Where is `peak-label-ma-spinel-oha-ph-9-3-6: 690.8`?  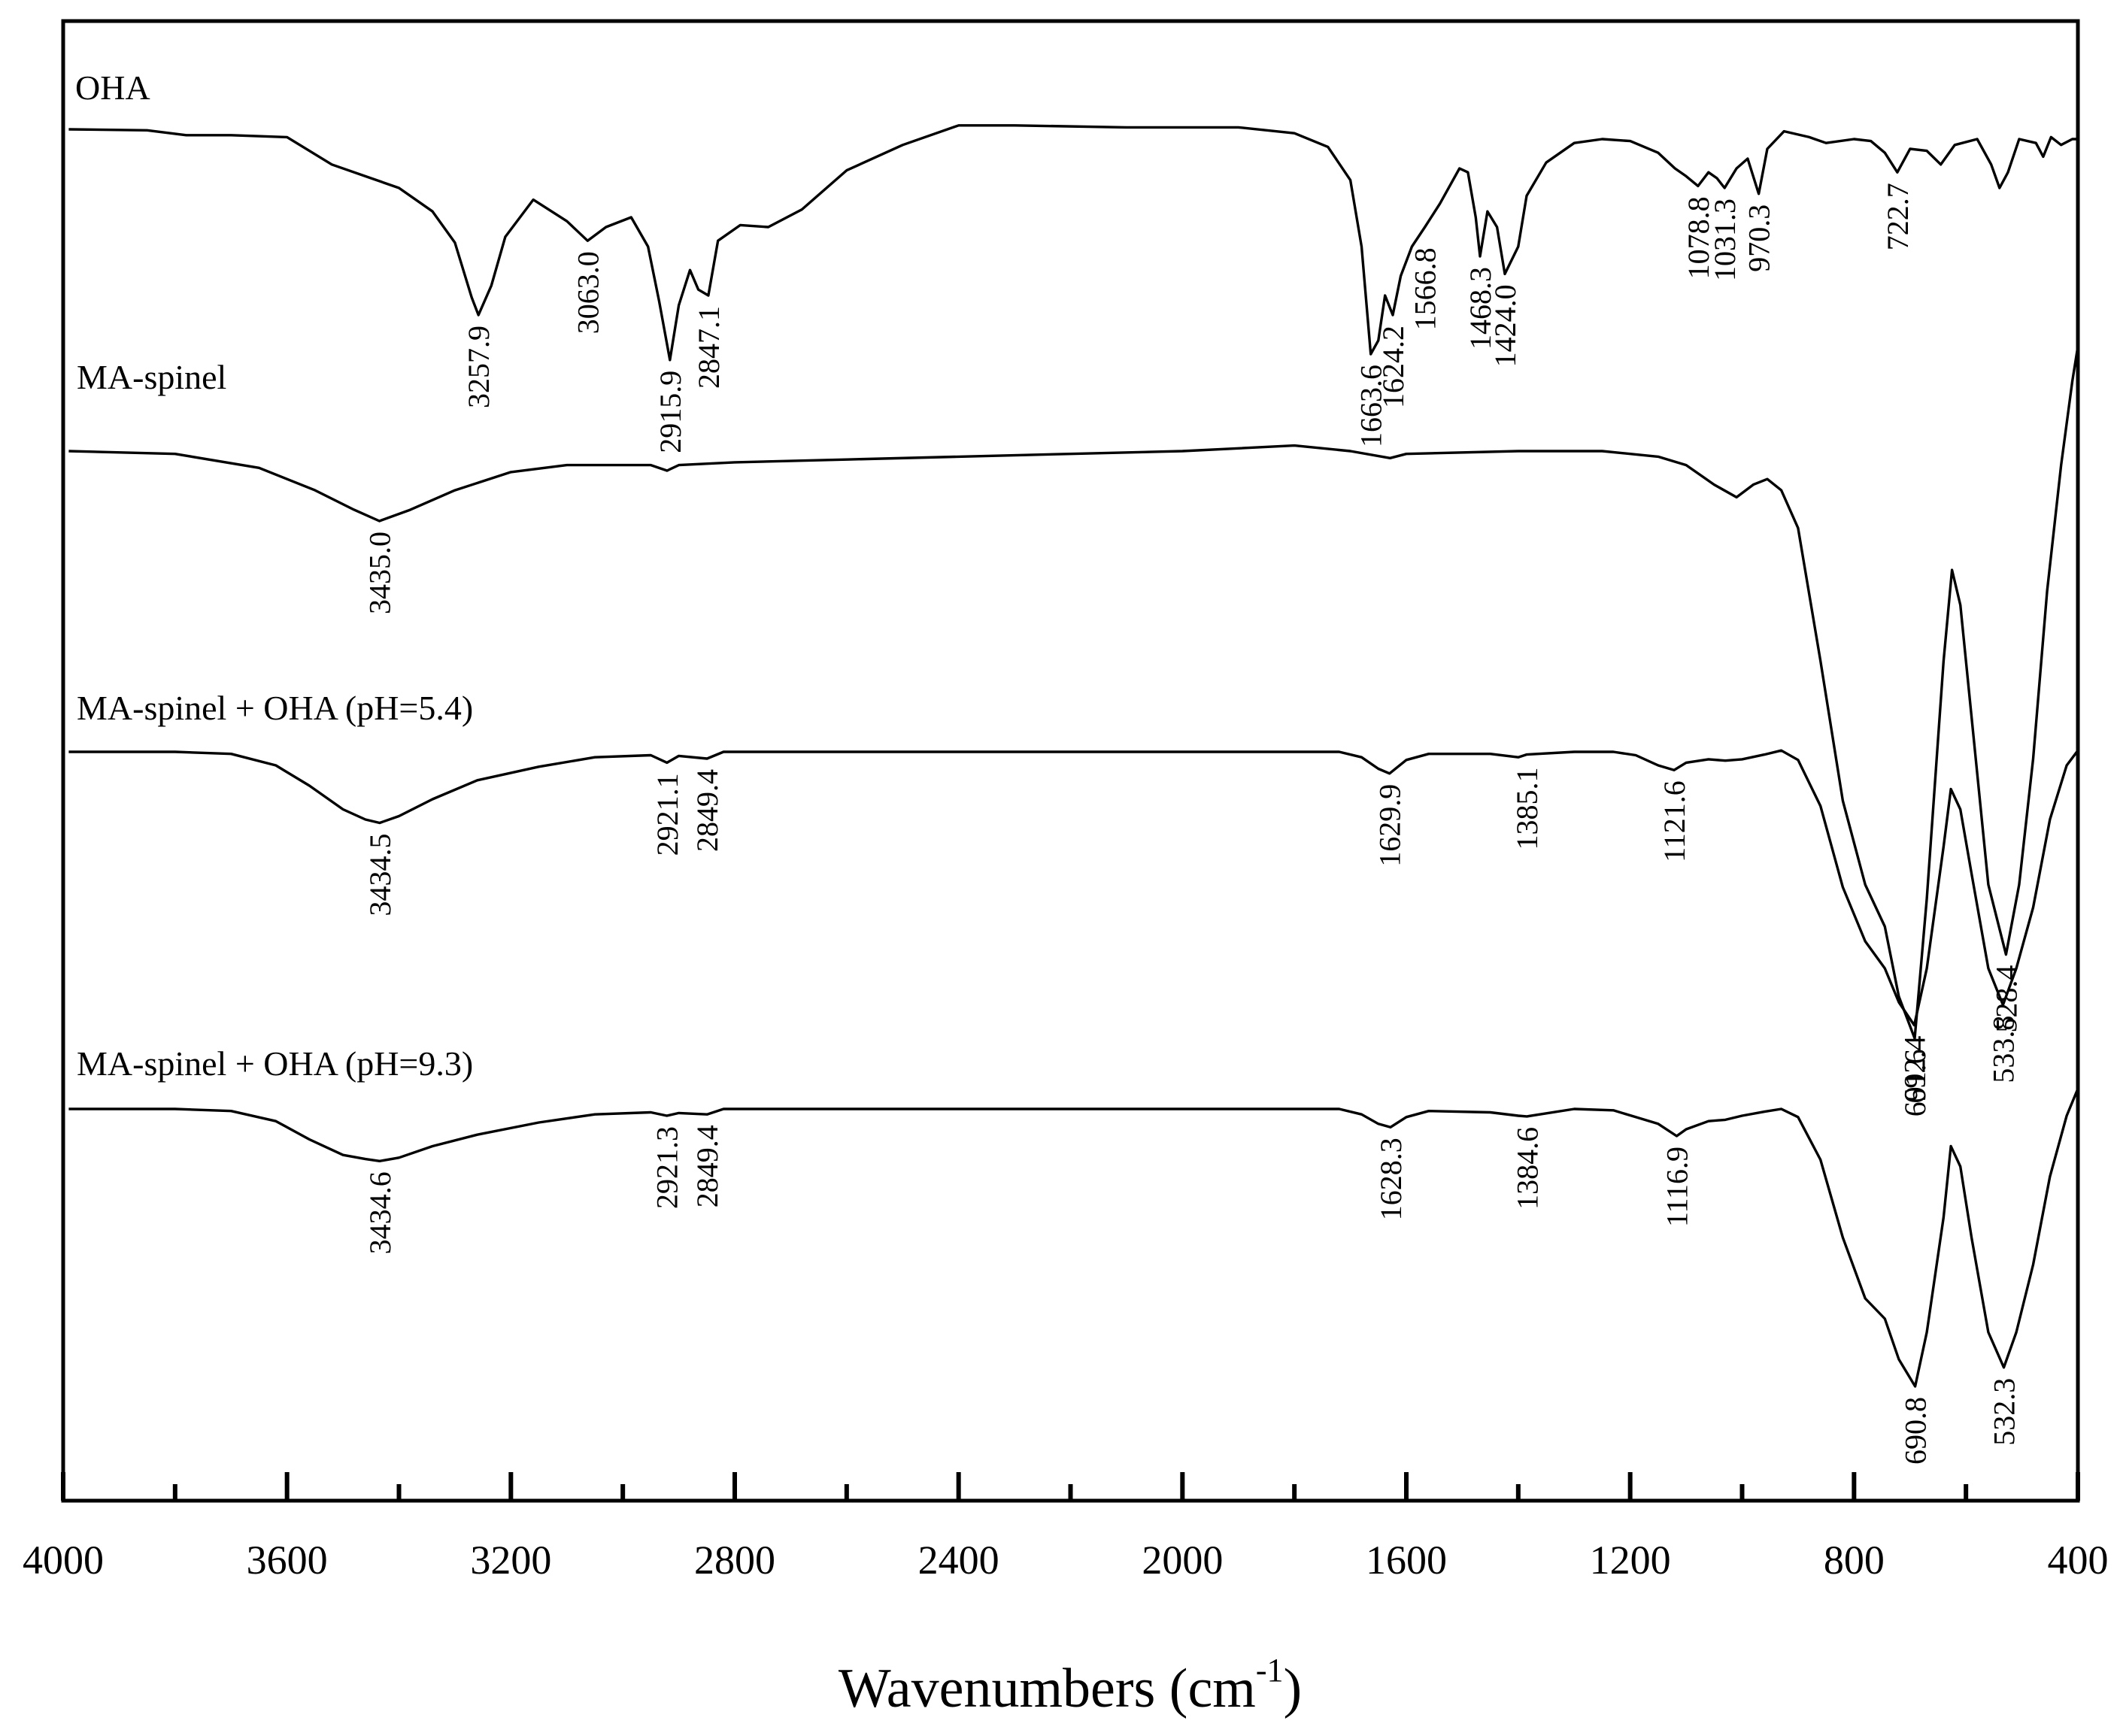
peak-label-ma-spinel-oha-ph-9-3-6: 690.8 is located at coordinates (1916, 1431).